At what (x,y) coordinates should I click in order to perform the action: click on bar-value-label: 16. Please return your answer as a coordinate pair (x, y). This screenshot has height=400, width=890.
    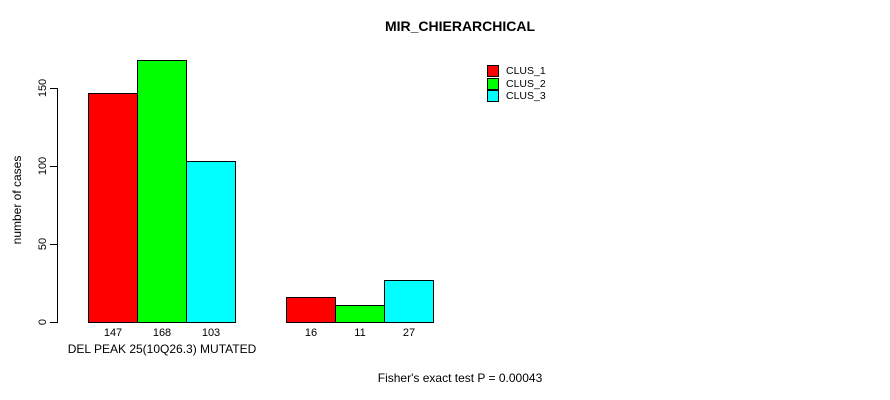
    Looking at the image, I should click on (311, 333).